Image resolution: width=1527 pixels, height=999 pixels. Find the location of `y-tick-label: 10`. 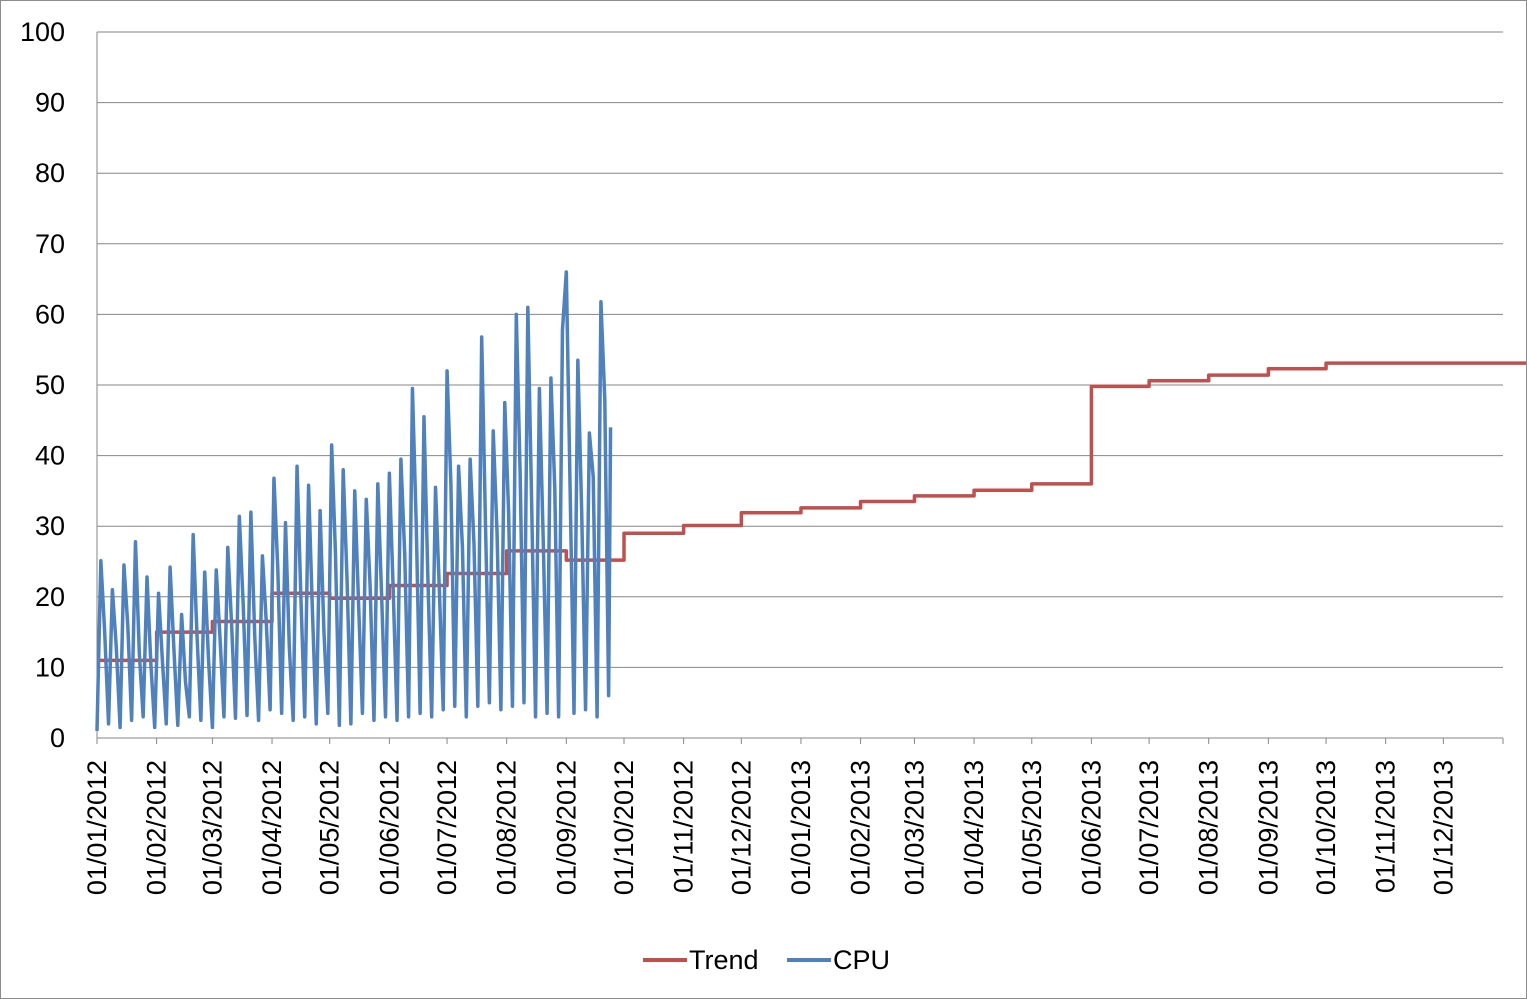

y-tick-label: 10 is located at coordinates (50, 667).